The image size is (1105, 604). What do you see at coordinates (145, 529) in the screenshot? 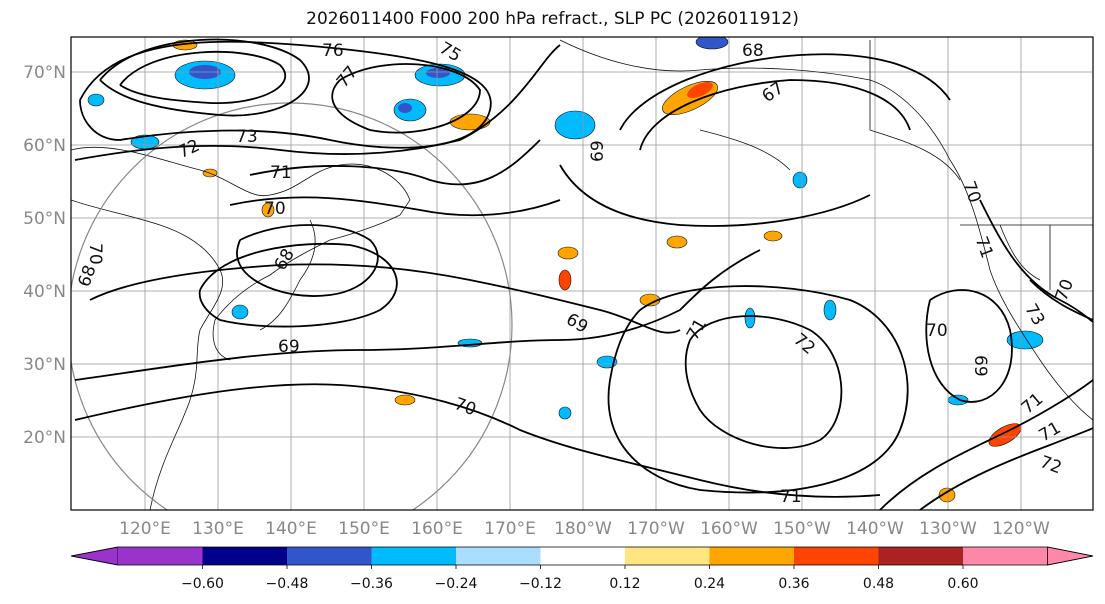
I see `lon-label: 120°E` at bounding box center [145, 529].